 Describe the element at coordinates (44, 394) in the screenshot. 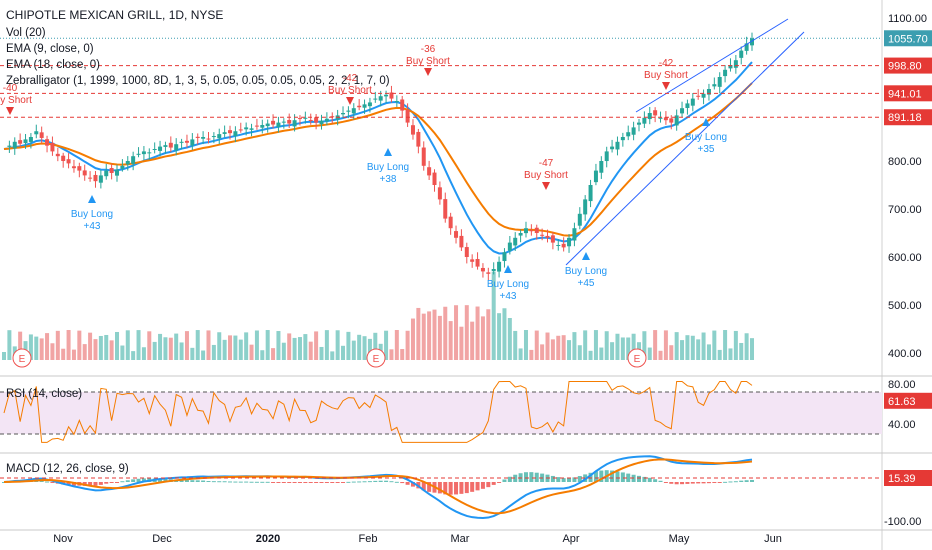

I see `rsi-legend: RSI (14, close)` at that location.